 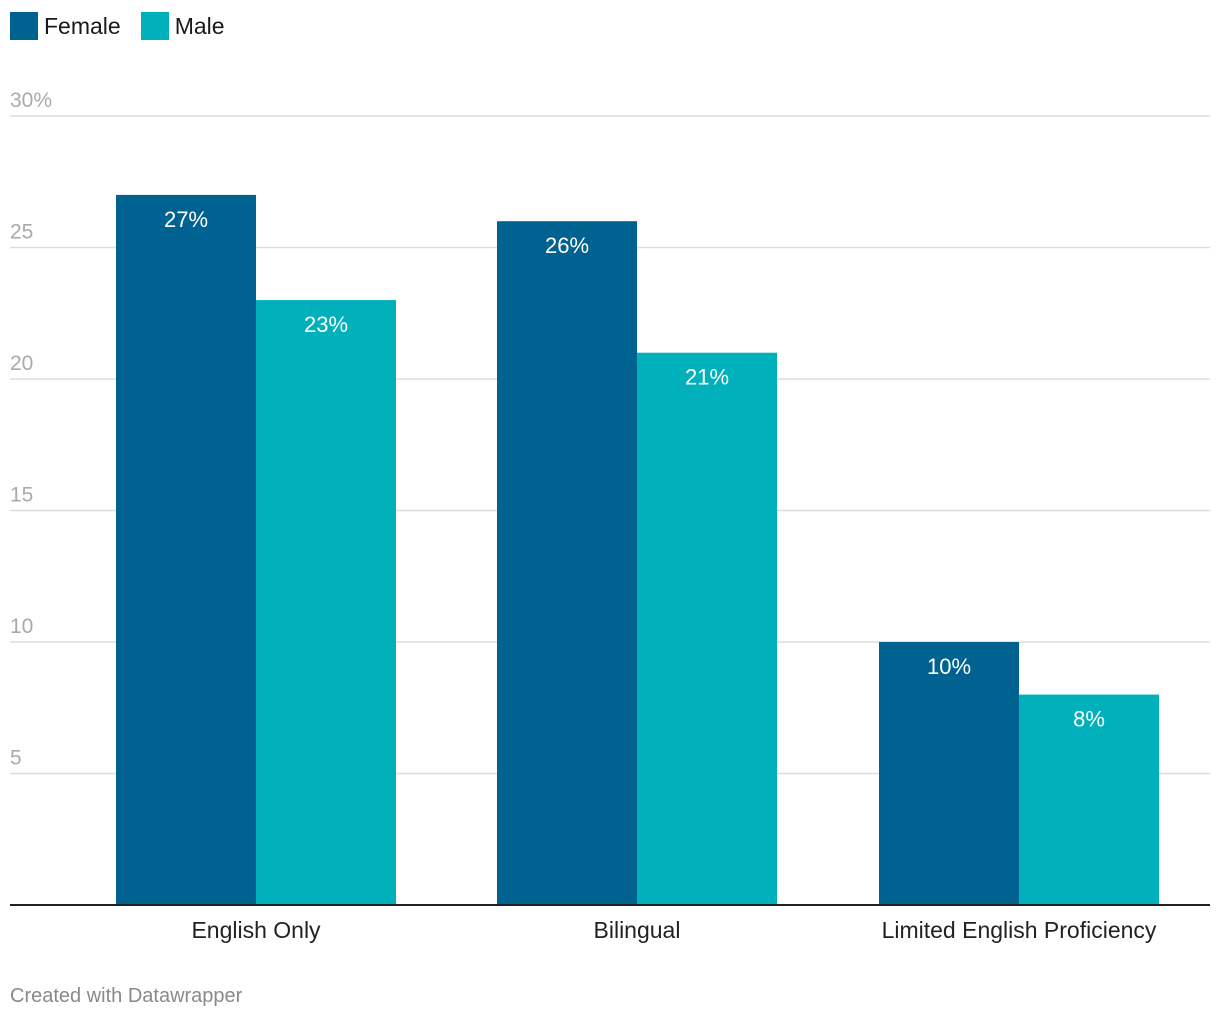 I want to click on data-label-male-1: 23%, so click(x=326, y=324).